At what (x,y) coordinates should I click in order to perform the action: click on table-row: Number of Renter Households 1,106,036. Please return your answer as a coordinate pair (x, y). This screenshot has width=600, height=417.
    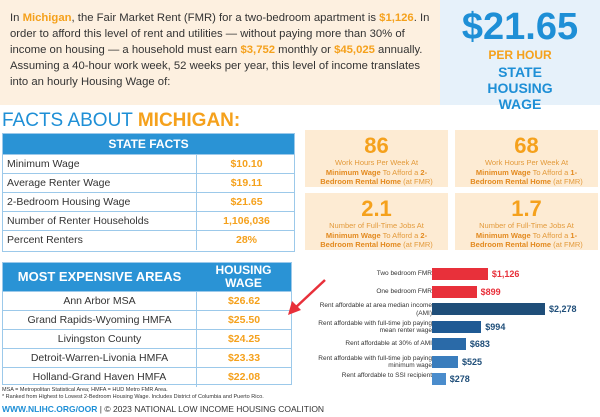
    Looking at the image, I should click on (148, 221).